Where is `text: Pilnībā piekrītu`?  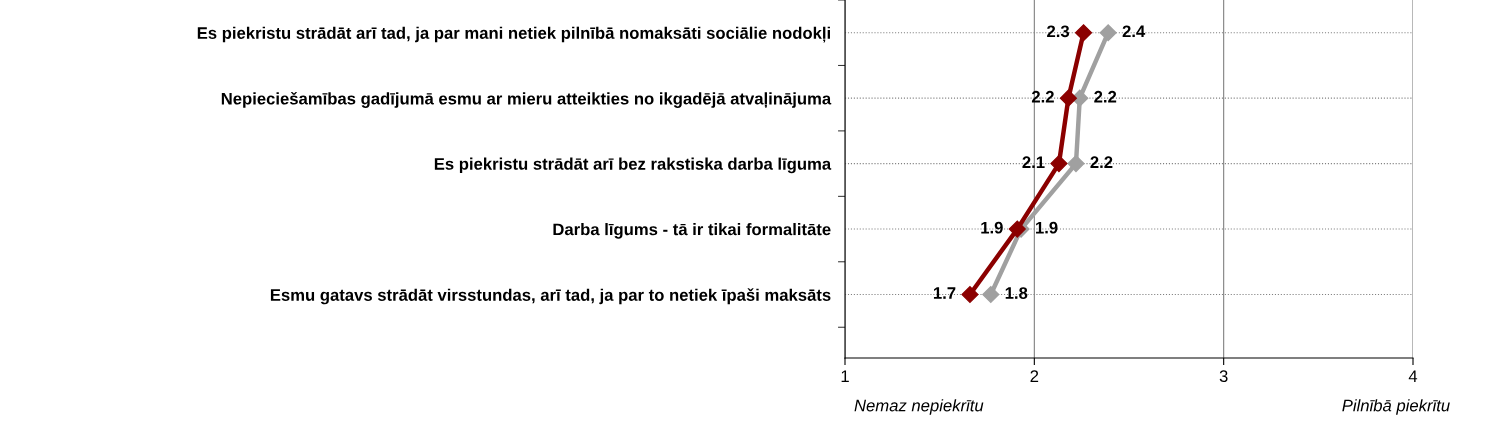
text: Pilnībā piekrītu is located at coordinates (1396, 407).